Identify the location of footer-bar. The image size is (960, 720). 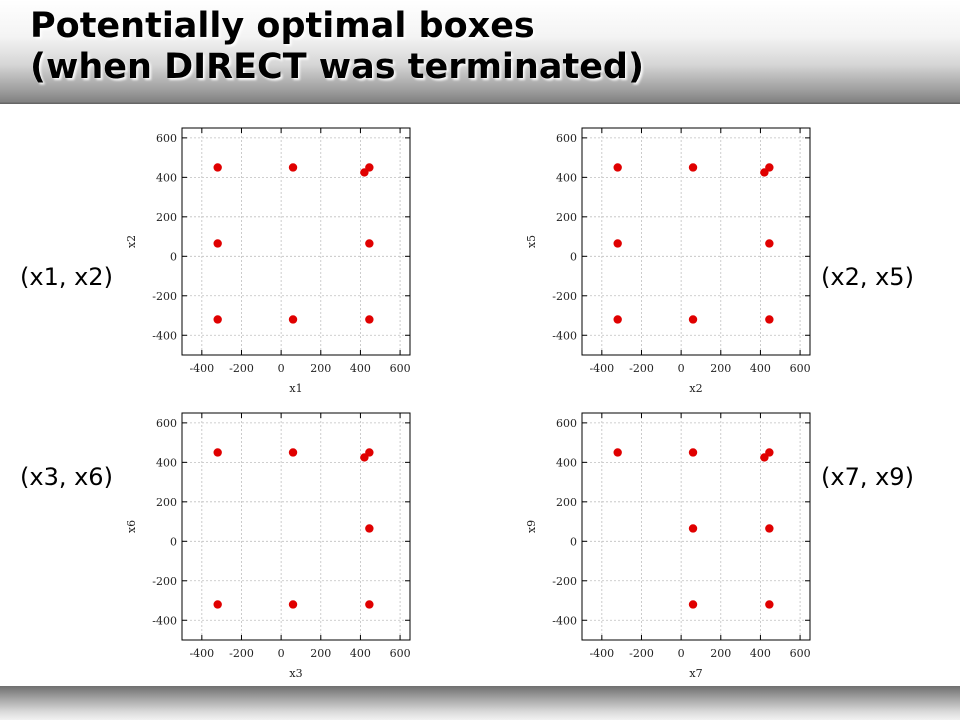
(480, 703).